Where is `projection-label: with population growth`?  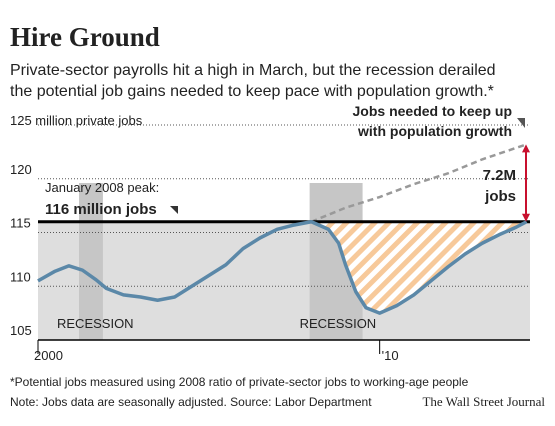
projection-label: with population growth is located at coordinates (434, 131).